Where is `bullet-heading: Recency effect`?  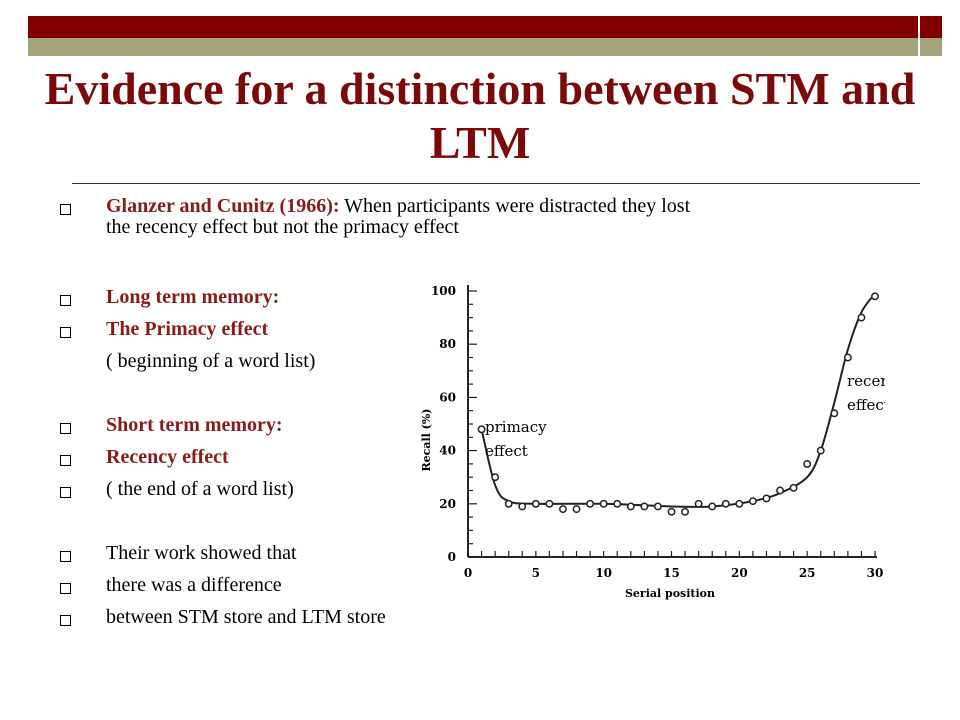 bullet-heading: Recency effect is located at coordinates (167, 457).